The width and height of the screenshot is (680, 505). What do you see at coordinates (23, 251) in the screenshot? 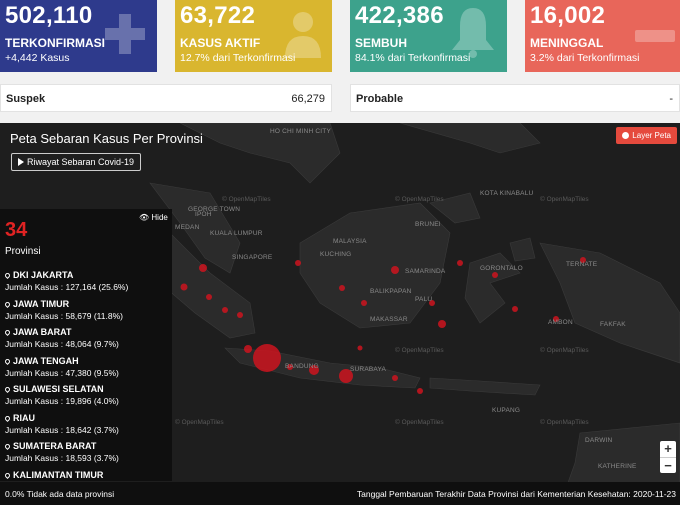
I see `province-count-label: Provinsi` at bounding box center [23, 251].